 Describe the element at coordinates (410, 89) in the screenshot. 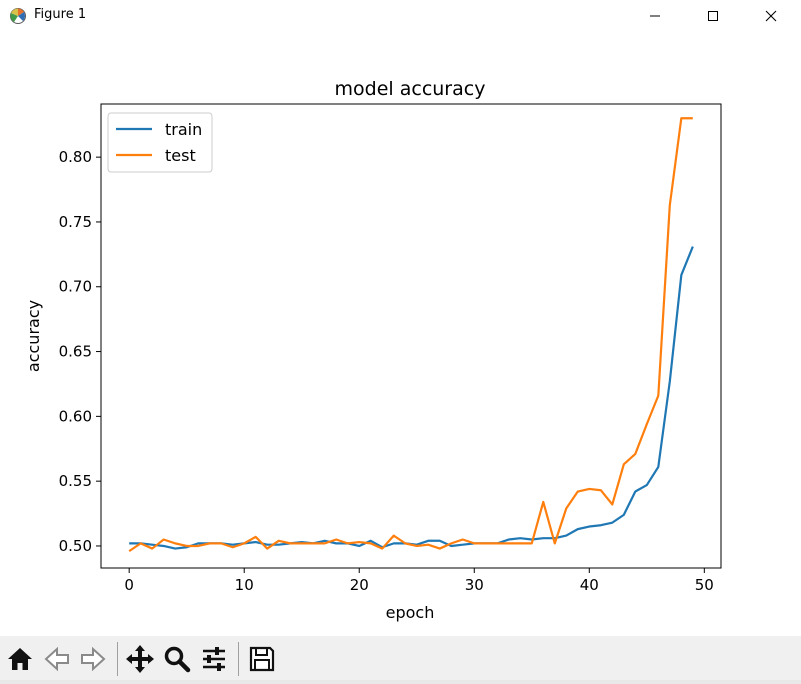

I see `chart-title: model accuracy` at that location.